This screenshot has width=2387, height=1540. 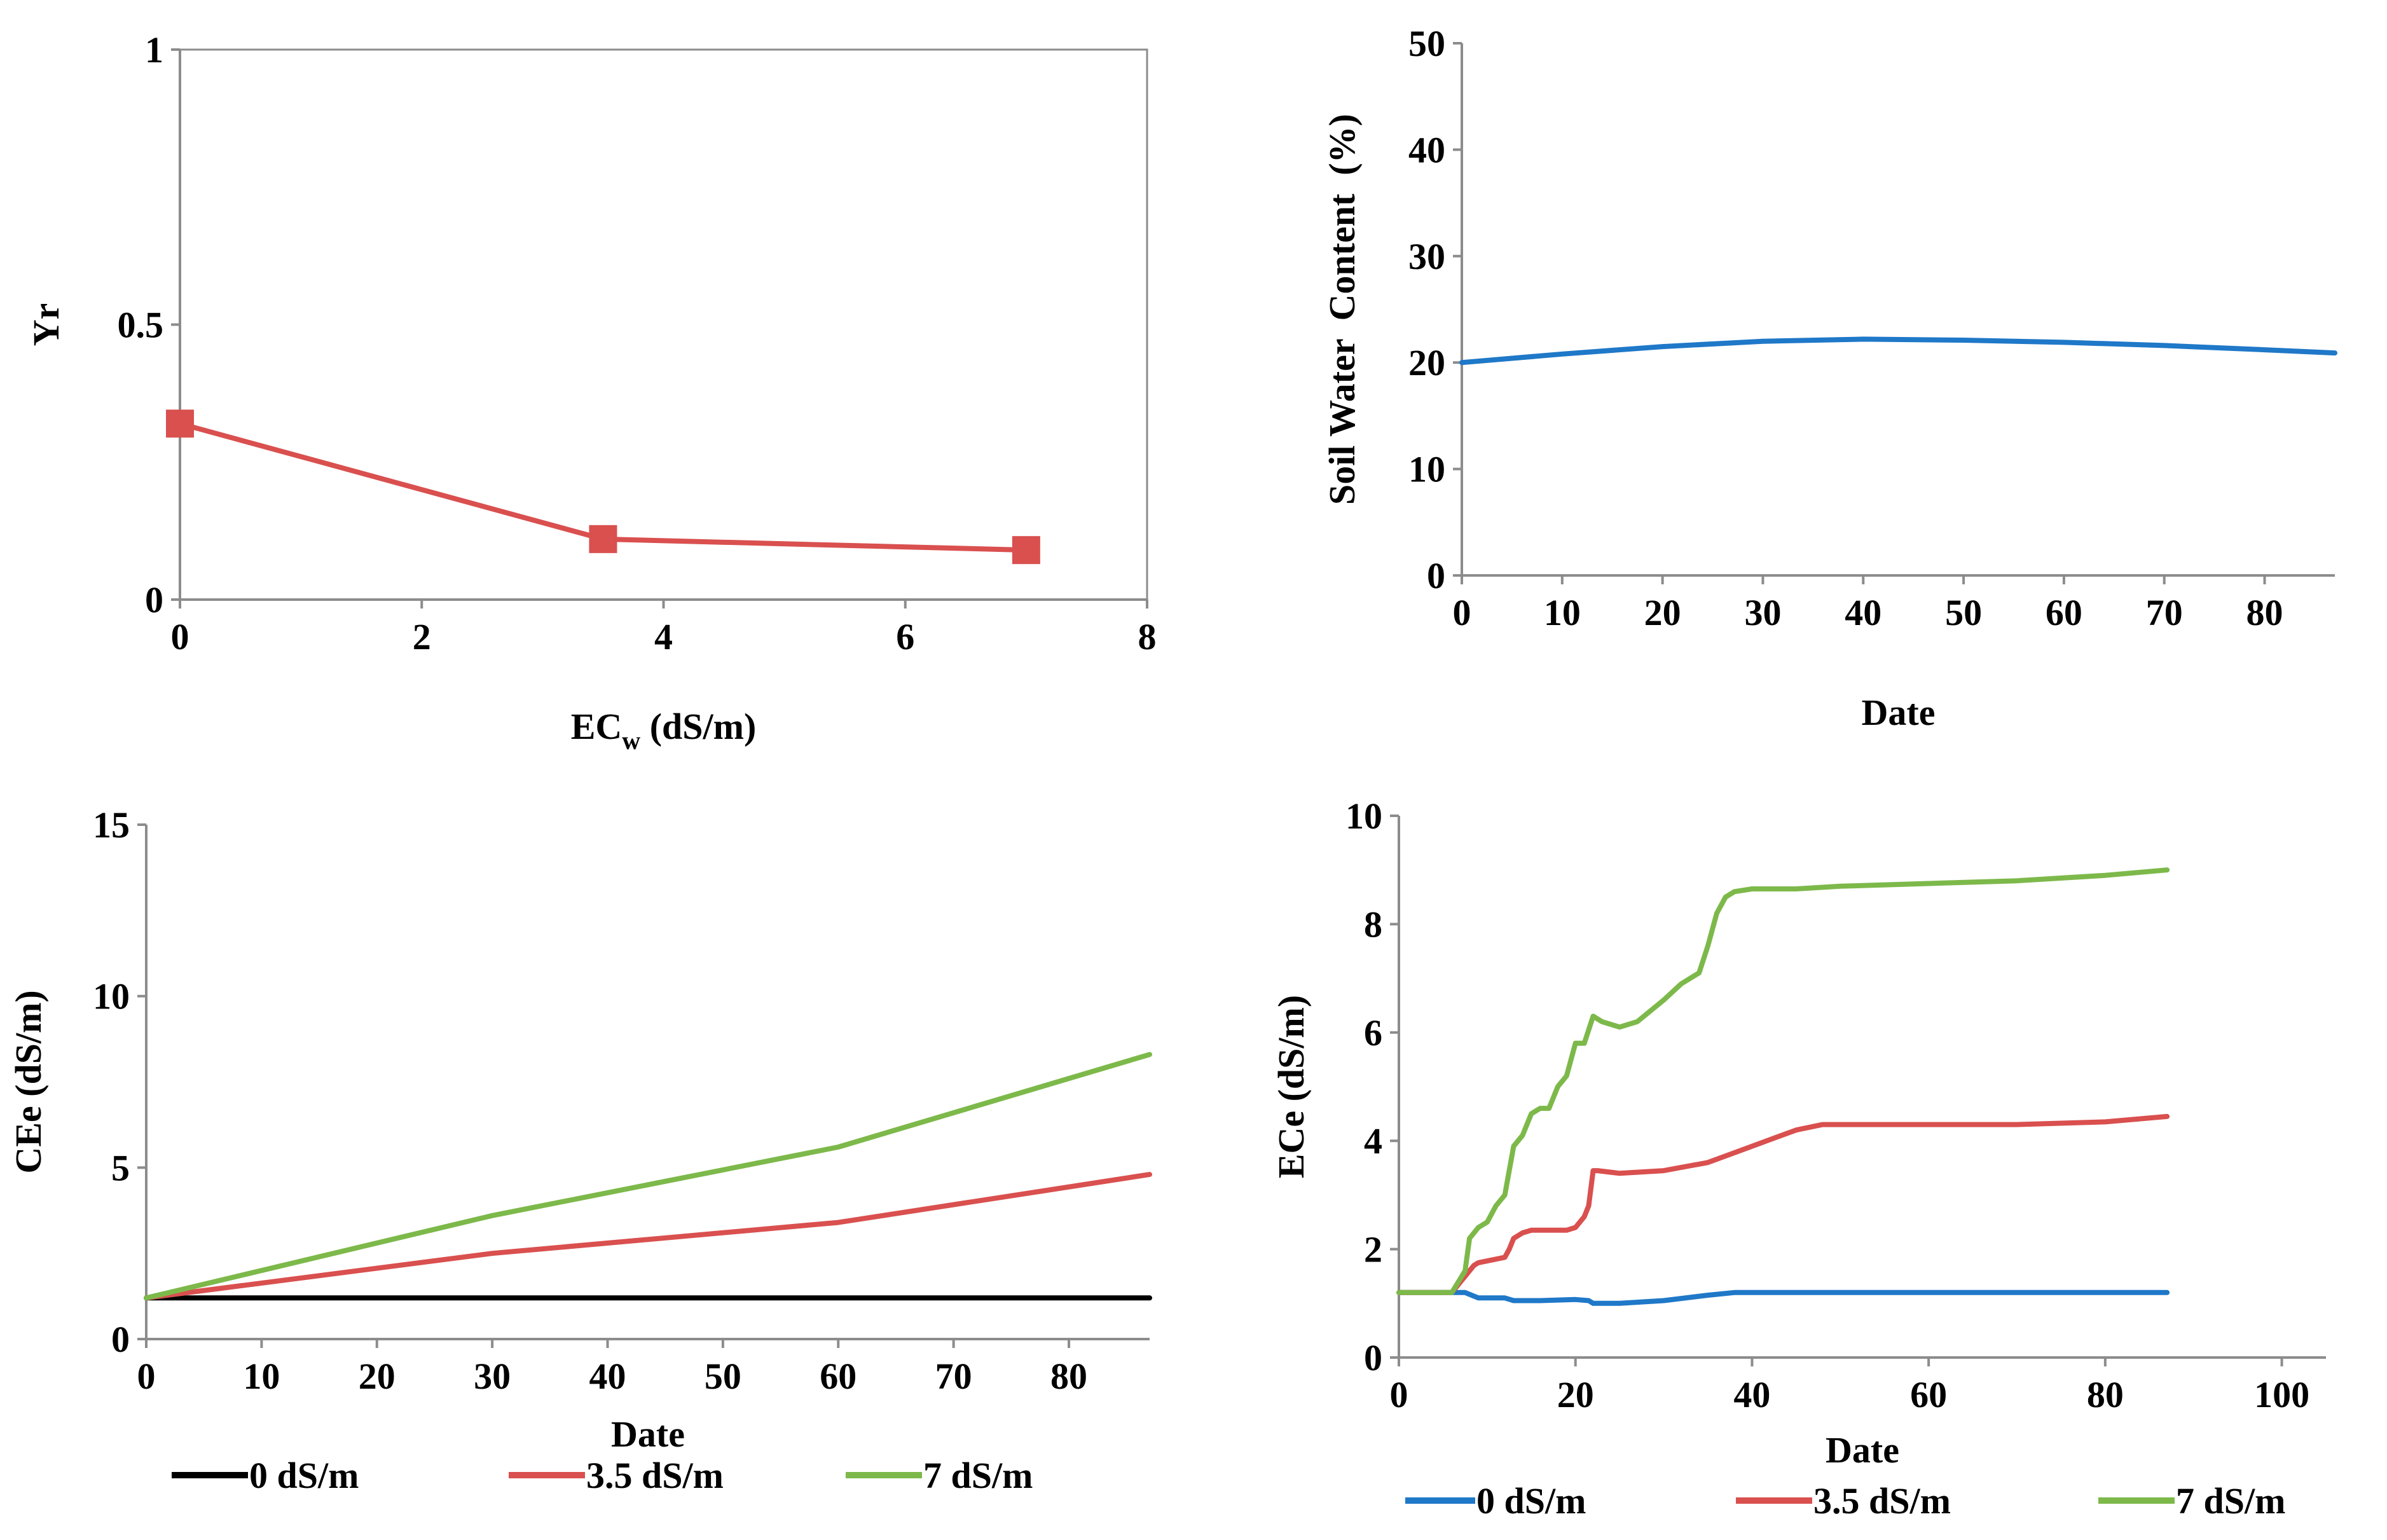 I want to click on y-axis-title: ECe (dS/m), so click(x=1291, y=1086).